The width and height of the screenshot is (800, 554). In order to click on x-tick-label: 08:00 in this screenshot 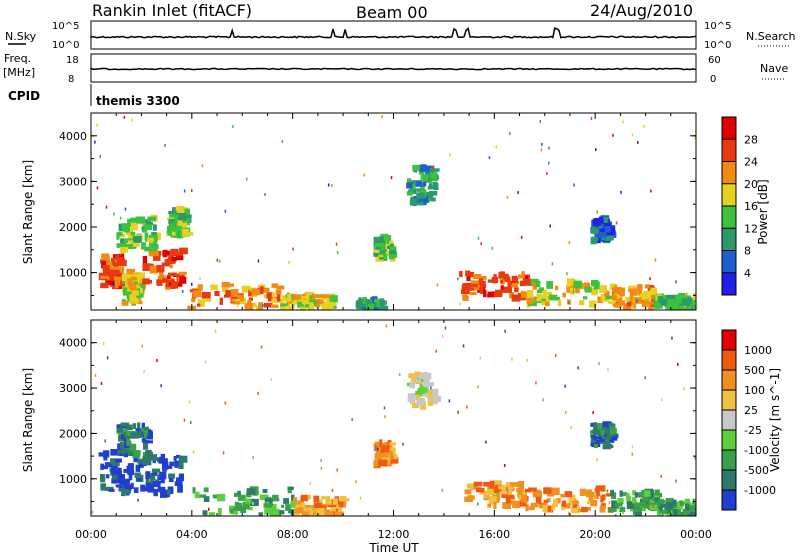, I will do `click(293, 534)`.